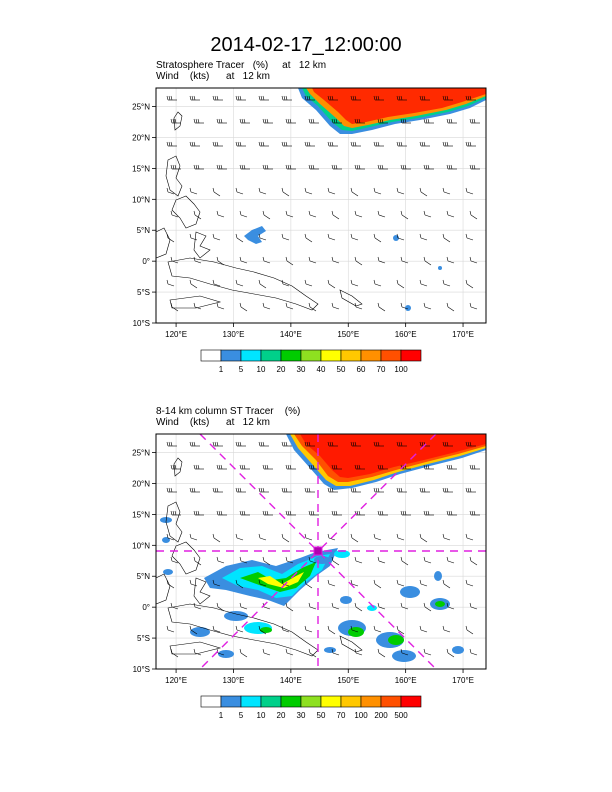  I want to click on panel1-coast-solomon-islands, so click(351, 298).